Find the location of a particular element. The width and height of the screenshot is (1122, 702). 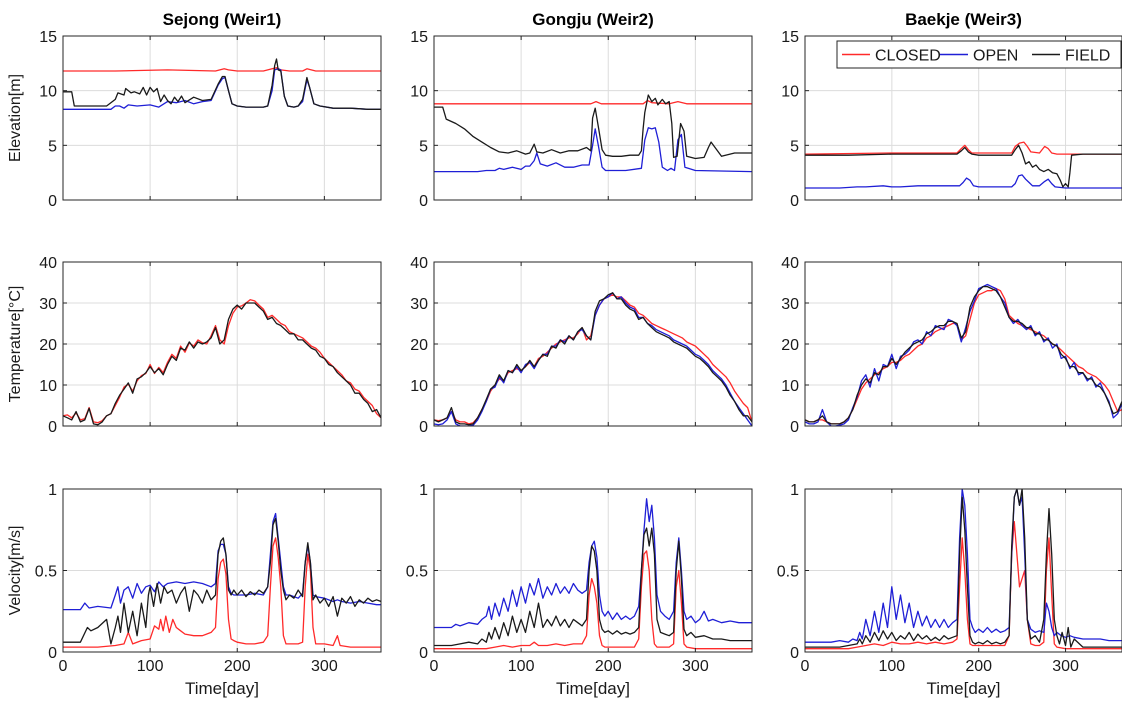

panel-p00: 0 5 10 15 Sejong (Weir1) Elevation[m] is located at coordinates (194, 110).